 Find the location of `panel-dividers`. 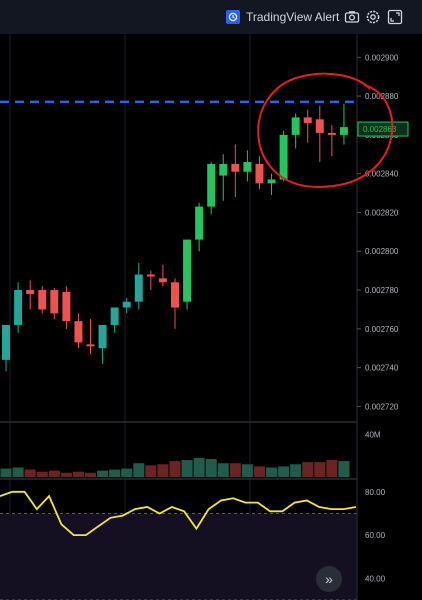

panel-dividers is located at coordinates (206, 450).